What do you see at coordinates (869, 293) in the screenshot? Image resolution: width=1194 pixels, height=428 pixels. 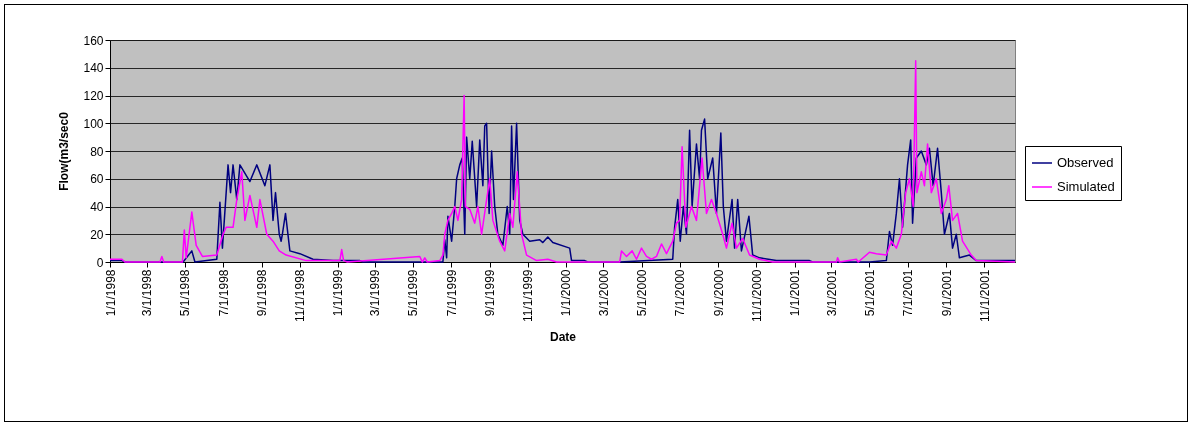 I see `x-tick-label: 5/1/2001` at bounding box center [869, 293].